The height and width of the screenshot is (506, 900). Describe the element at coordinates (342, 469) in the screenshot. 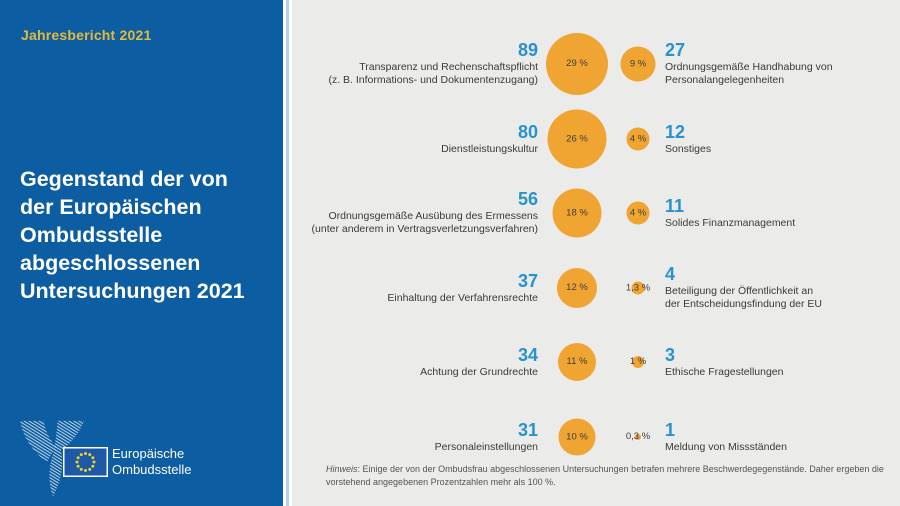

I see `footnote-prefix: Hinweis` at that location.